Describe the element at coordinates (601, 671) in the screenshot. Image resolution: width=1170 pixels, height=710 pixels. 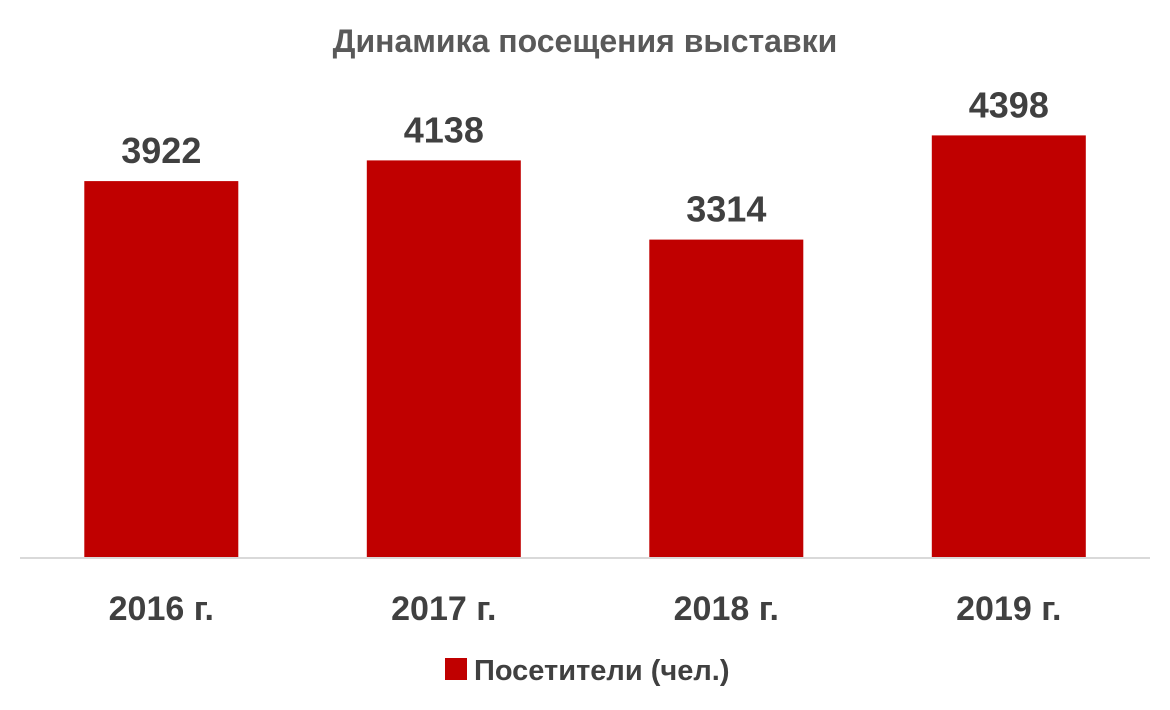
I see `legend-label: Посетители (чел.)` at that location.